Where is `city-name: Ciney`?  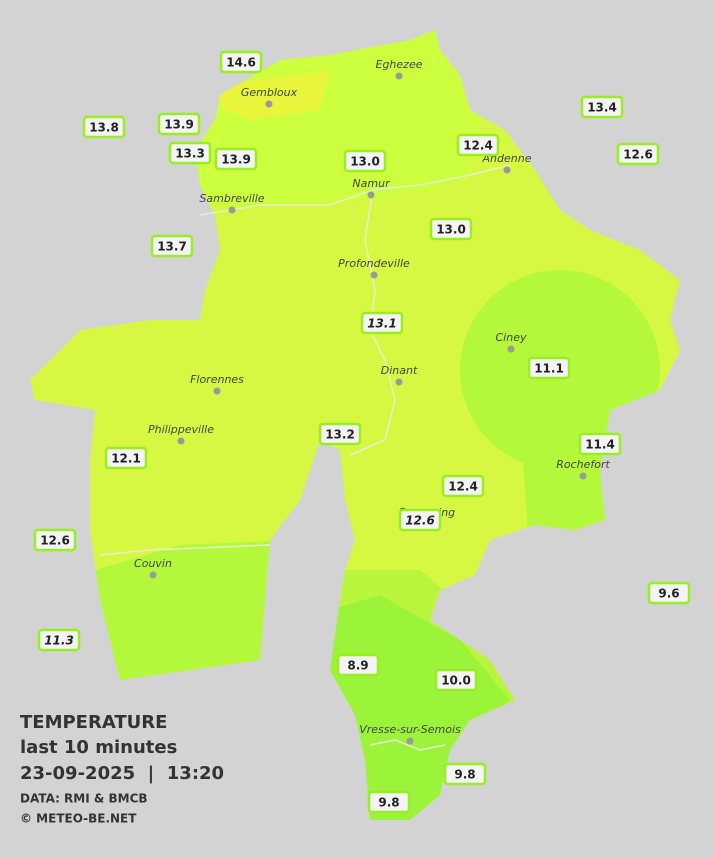 city-name: Ciney is located at coordinates (511, 337).